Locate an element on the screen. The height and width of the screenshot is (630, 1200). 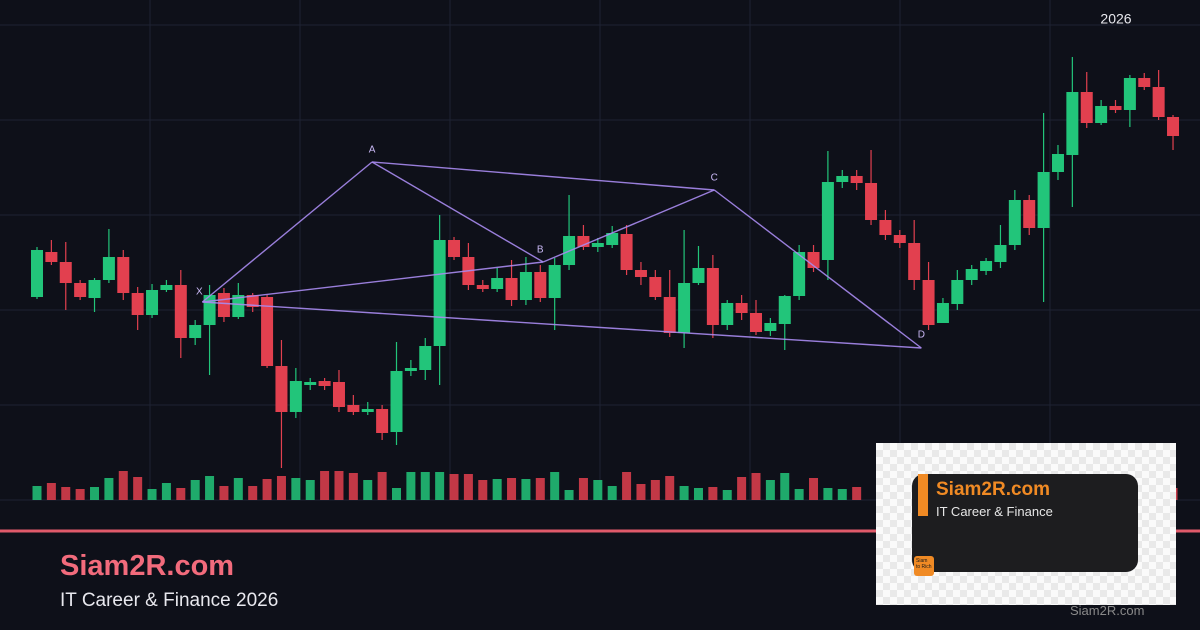
watermark: Siam2R.com is located at coordinates (1107, 610).